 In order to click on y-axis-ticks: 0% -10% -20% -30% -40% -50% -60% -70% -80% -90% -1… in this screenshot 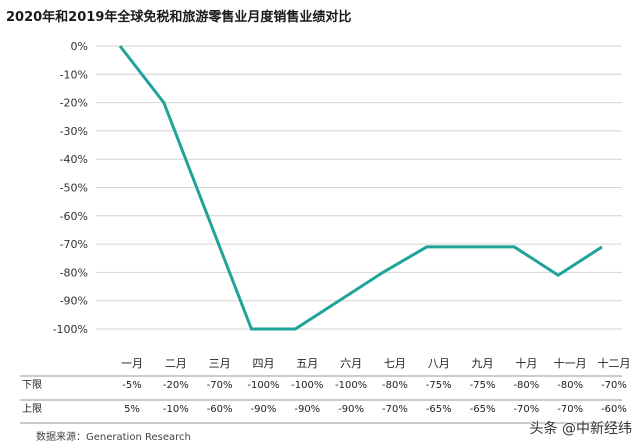, I will do `click(70, 188)`.